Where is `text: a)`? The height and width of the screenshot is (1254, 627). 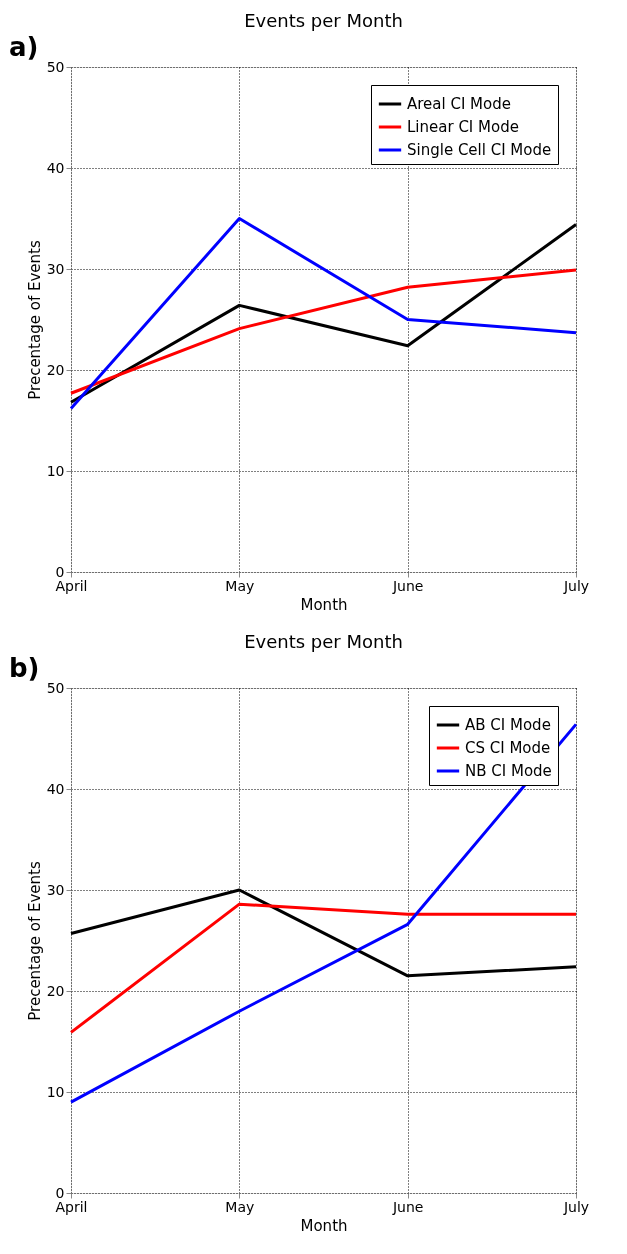
text: a) is located at coordinates (24, 47).